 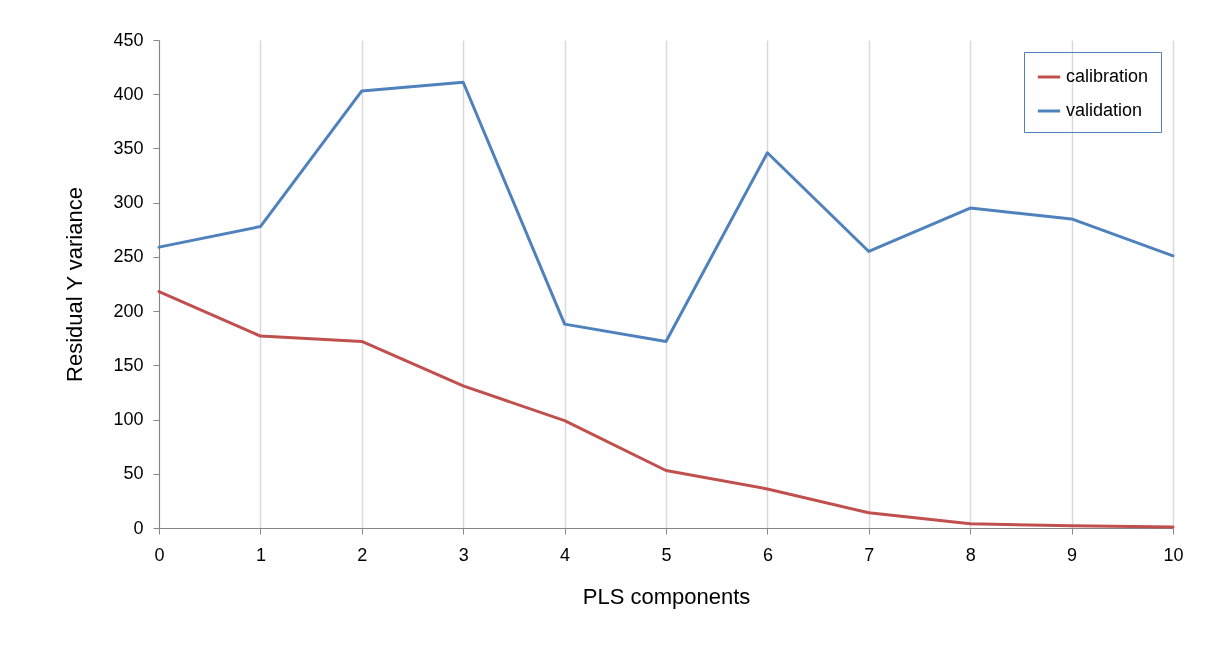 I want to click on y-tick-label: 350, so click(x=128, y=147).